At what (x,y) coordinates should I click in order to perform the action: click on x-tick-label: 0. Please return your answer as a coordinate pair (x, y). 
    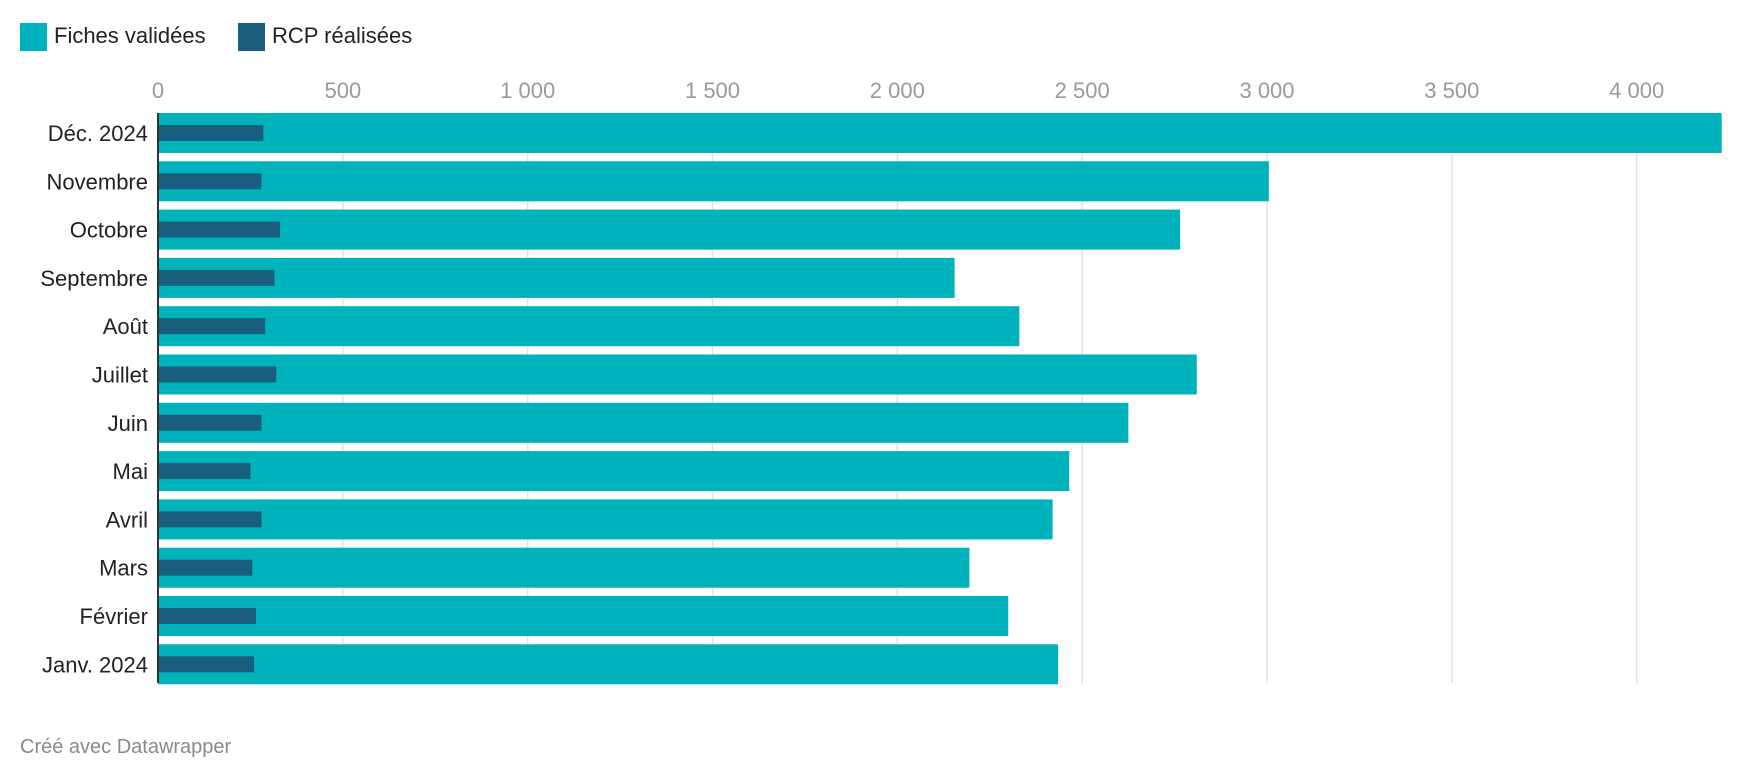
    Looking at the image, I should click on (158, 90).